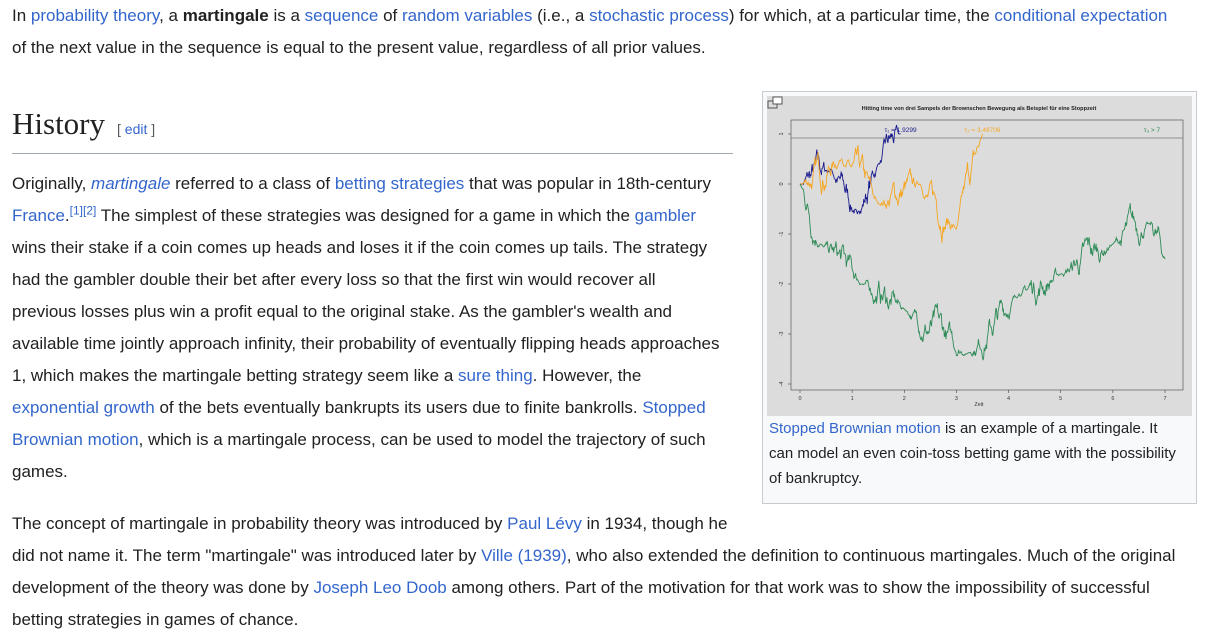  What do you see at coordinates (852, 399) in the screenshot?
I see `x-tick-label: 1` at bounding box center [852, 399].